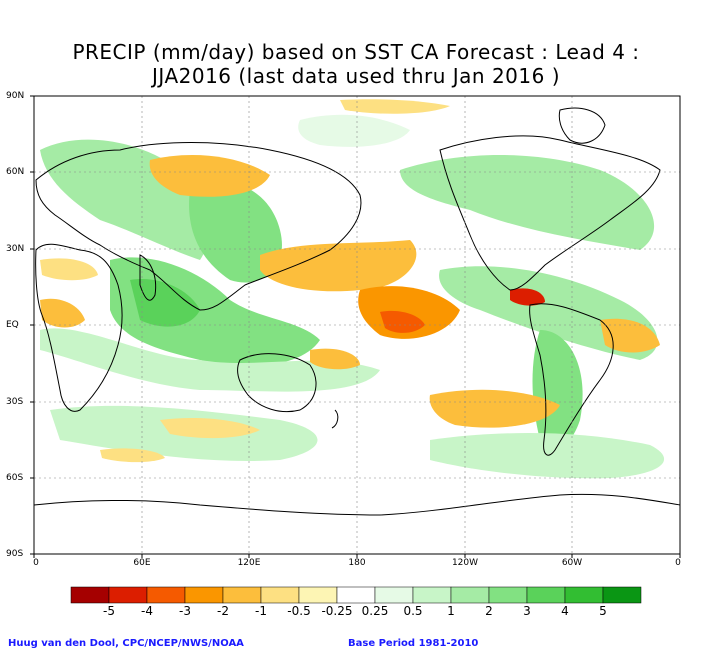  Describe the element at coordinates (15, 554) in the screenshot. I see `lat-label-90s: 90S` at that location.